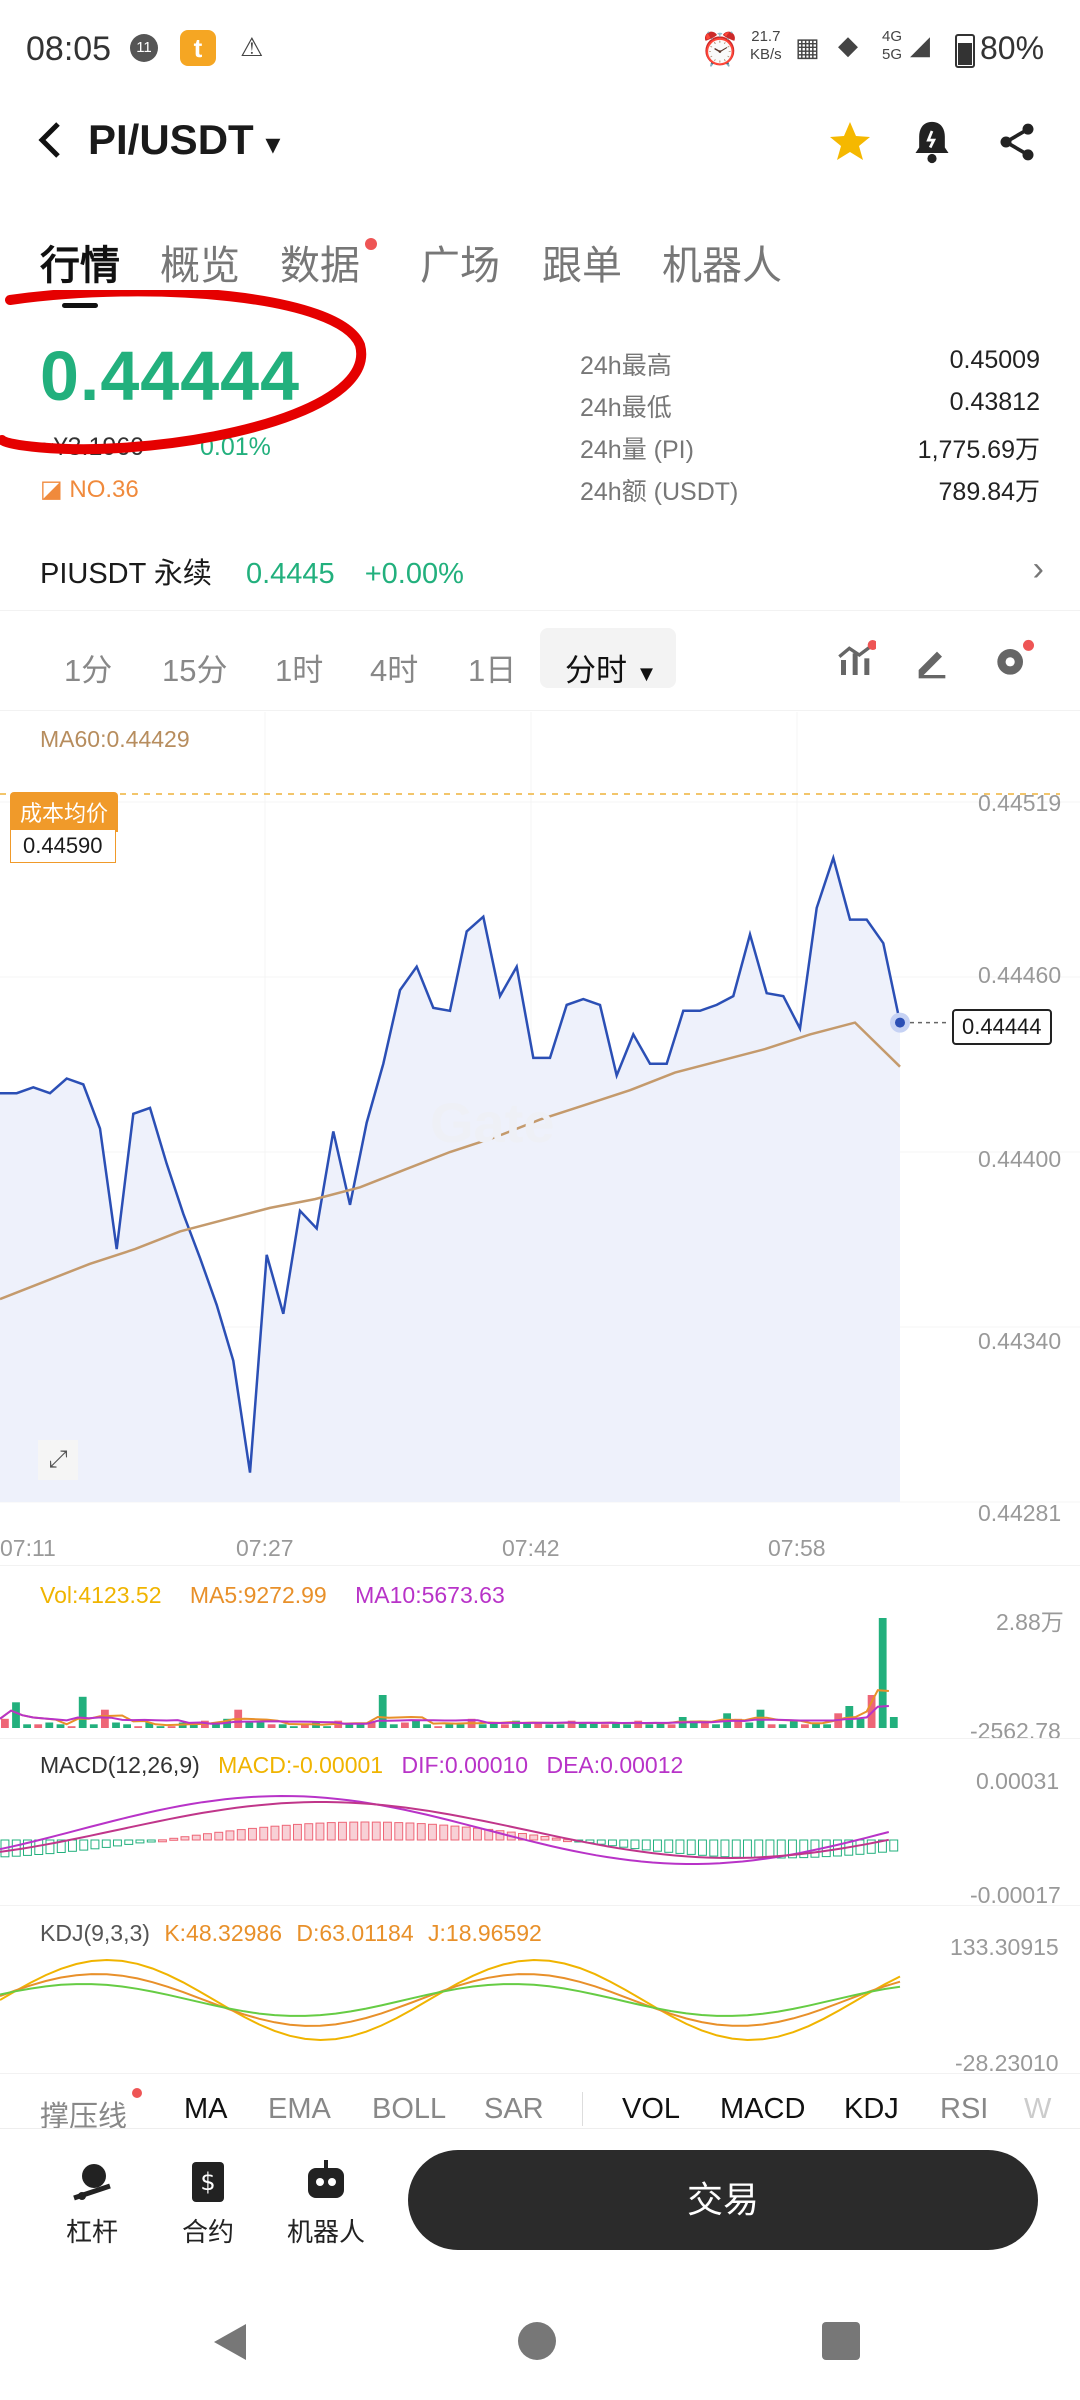  I want to click on interval-4h: 4时, so click(394, 670).